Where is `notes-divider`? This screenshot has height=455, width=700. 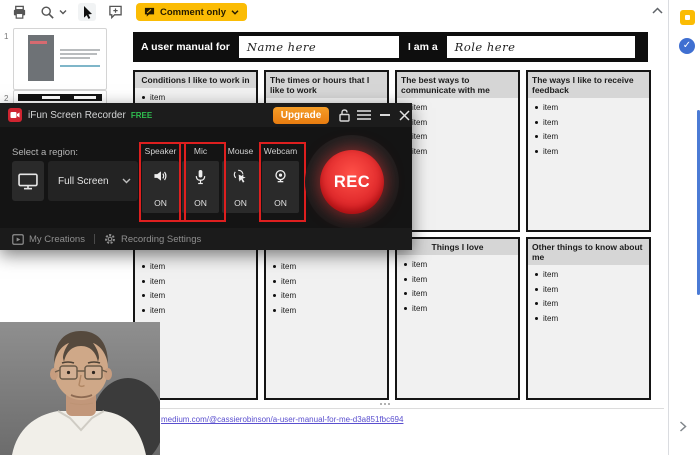
notes-divider is located at coordinates (391, 408).